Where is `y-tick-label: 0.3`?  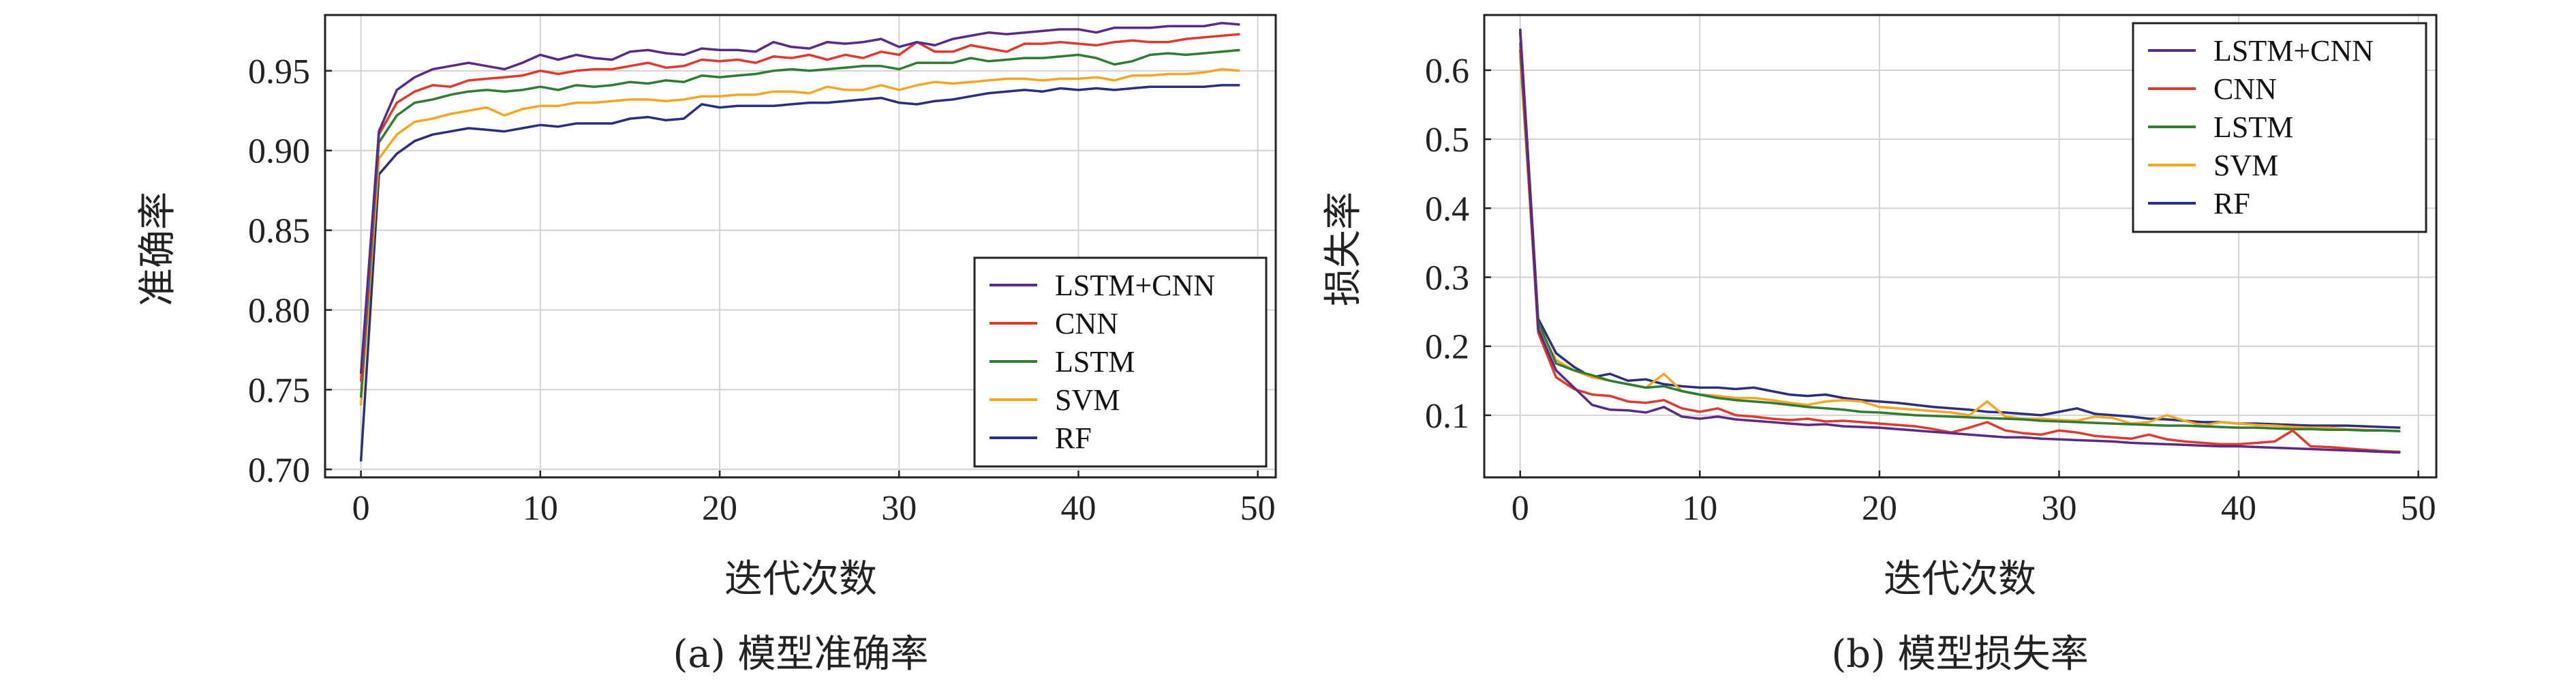
y-tick-label: 0.3 is located at coordinates (1447, 278).